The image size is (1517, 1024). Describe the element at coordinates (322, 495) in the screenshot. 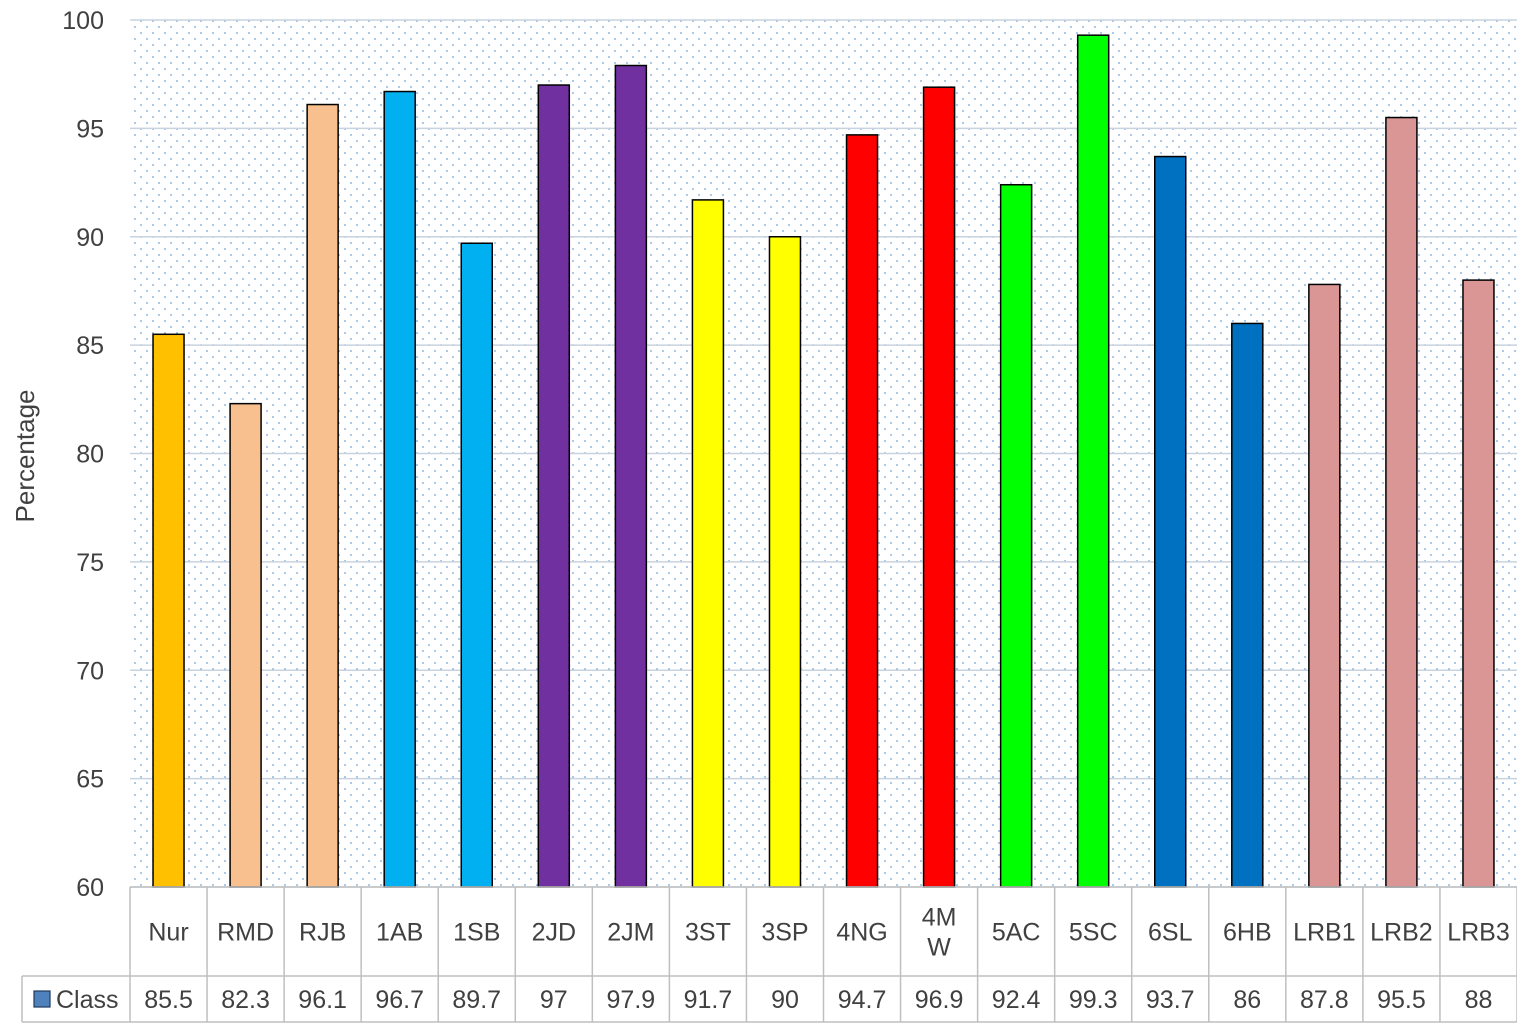

I see `bar-RJB` at that location.